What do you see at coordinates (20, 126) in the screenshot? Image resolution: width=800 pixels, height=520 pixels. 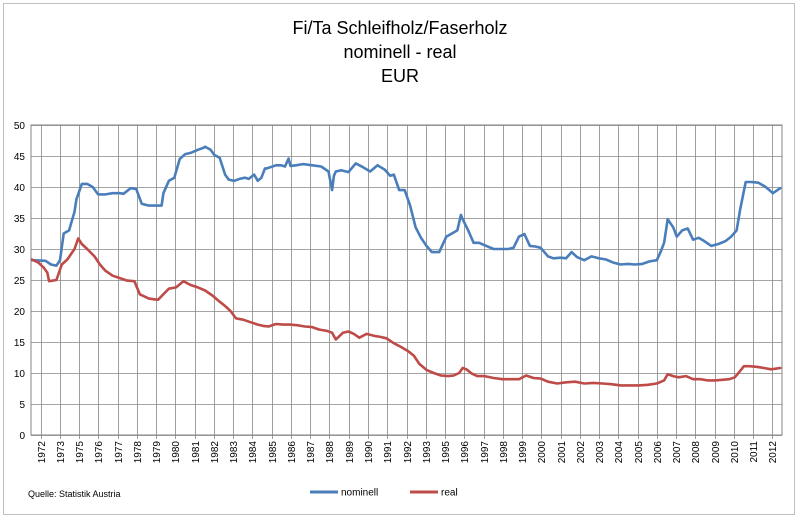 I see `y-tick-label: 50` at bounding box center [20, 126].